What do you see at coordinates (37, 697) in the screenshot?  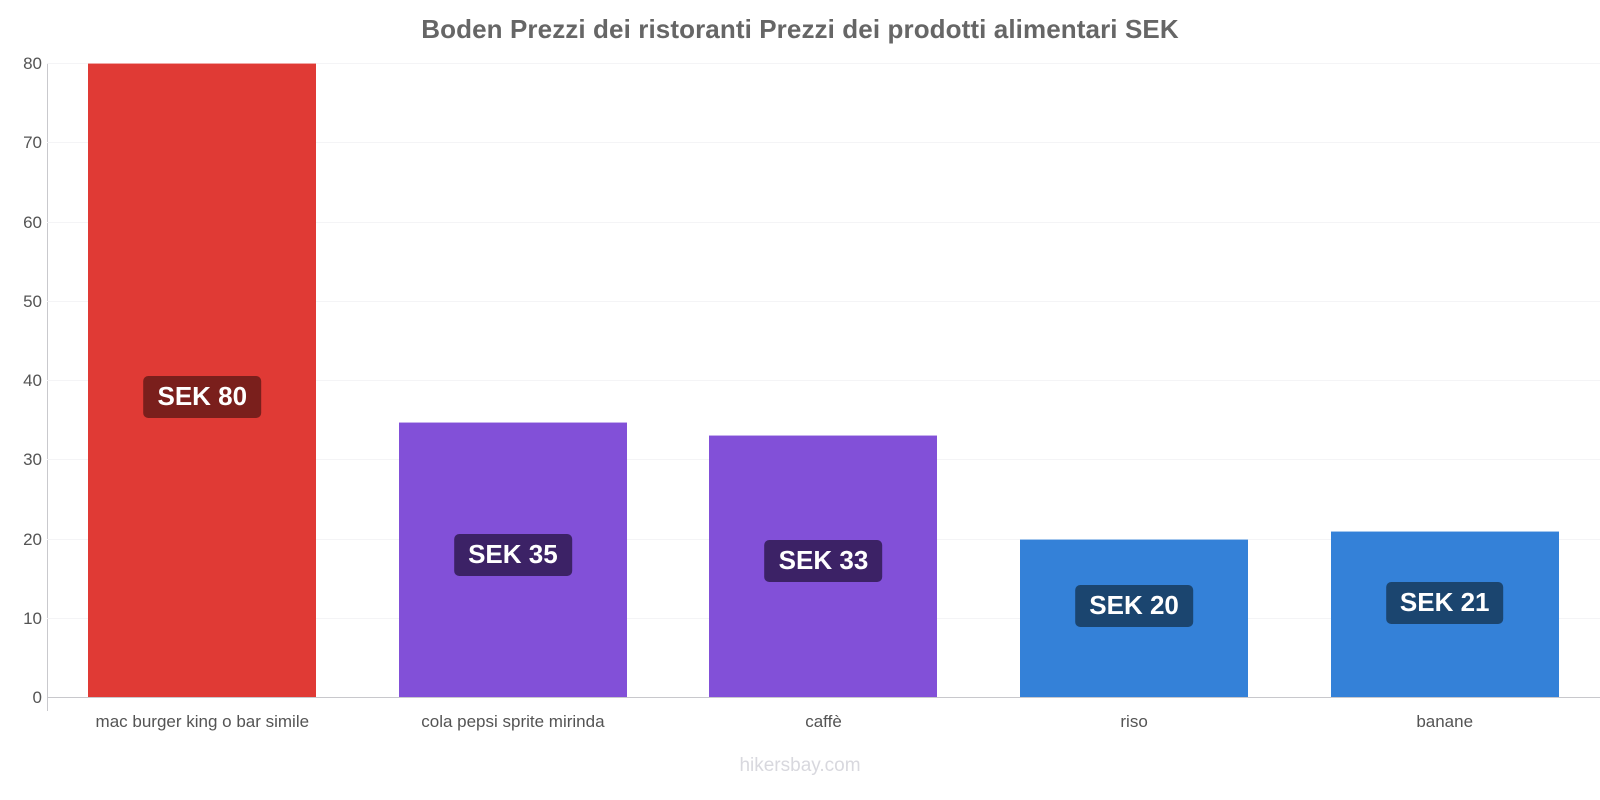 I see `y-axis-tick-label: 0` at bounding box center [37, 697].